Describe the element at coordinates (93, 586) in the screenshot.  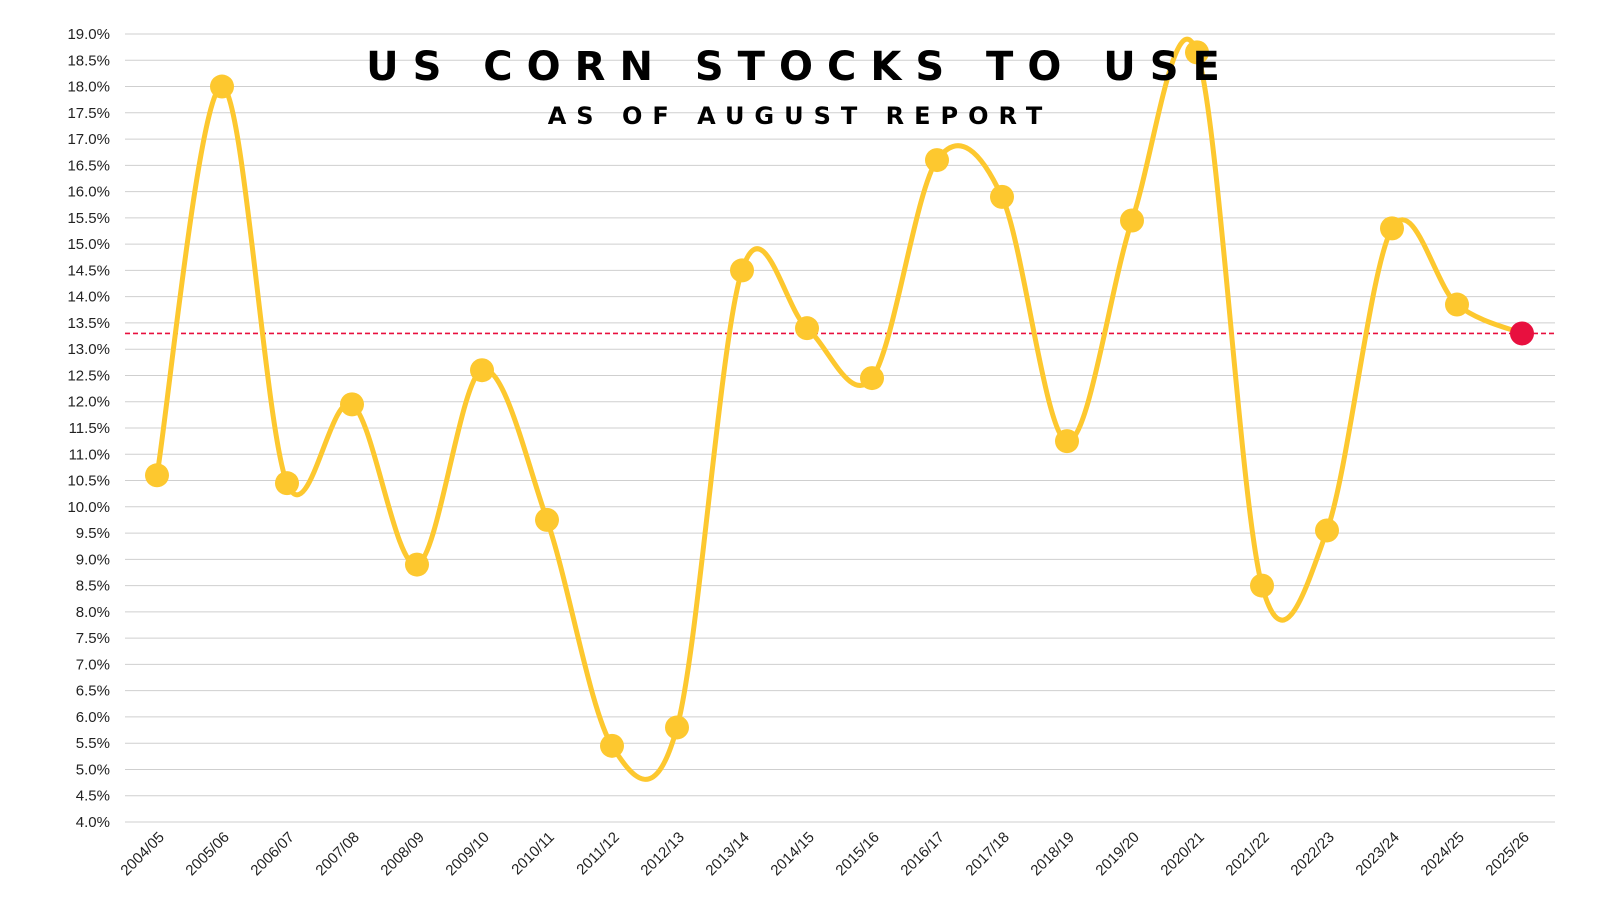
I see `y-tick-label: 8.5%` at that location.